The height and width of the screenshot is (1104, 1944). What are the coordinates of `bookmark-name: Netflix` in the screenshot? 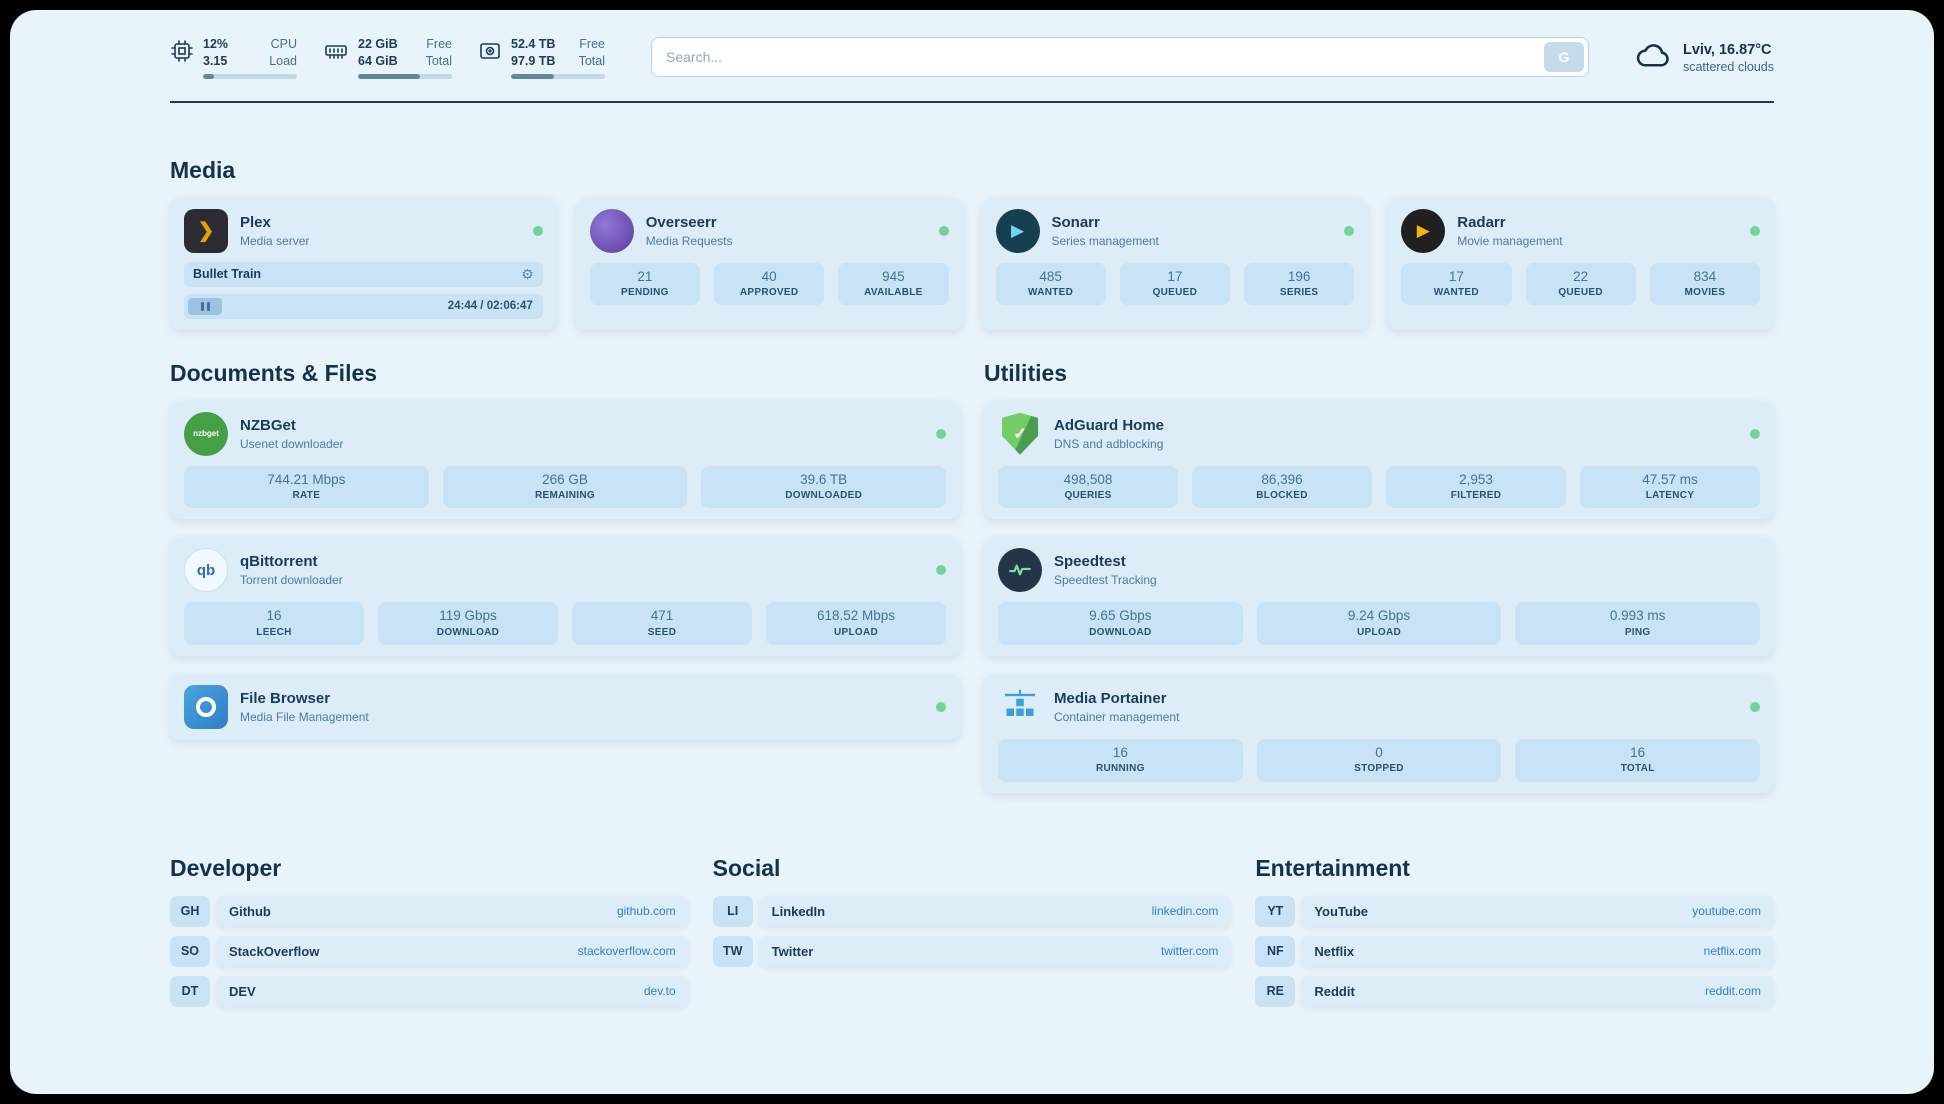 It's located at (1334, 951).